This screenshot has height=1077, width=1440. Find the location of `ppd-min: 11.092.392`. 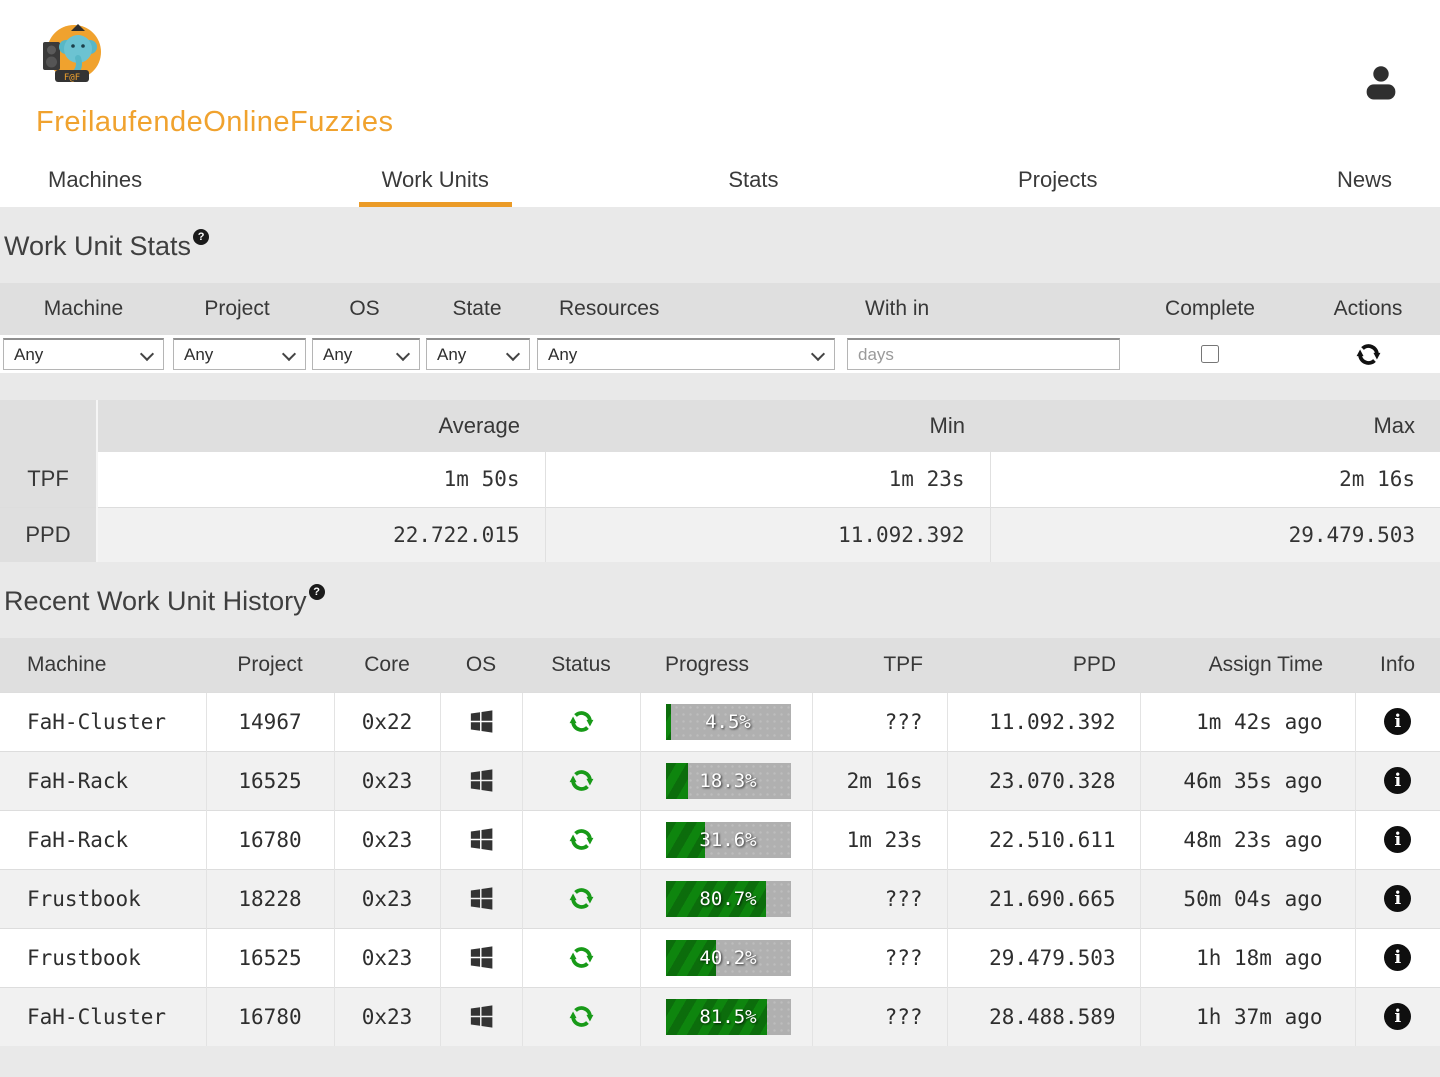

ppd-min: 11.092.392 is located at coordinates (767, 534).